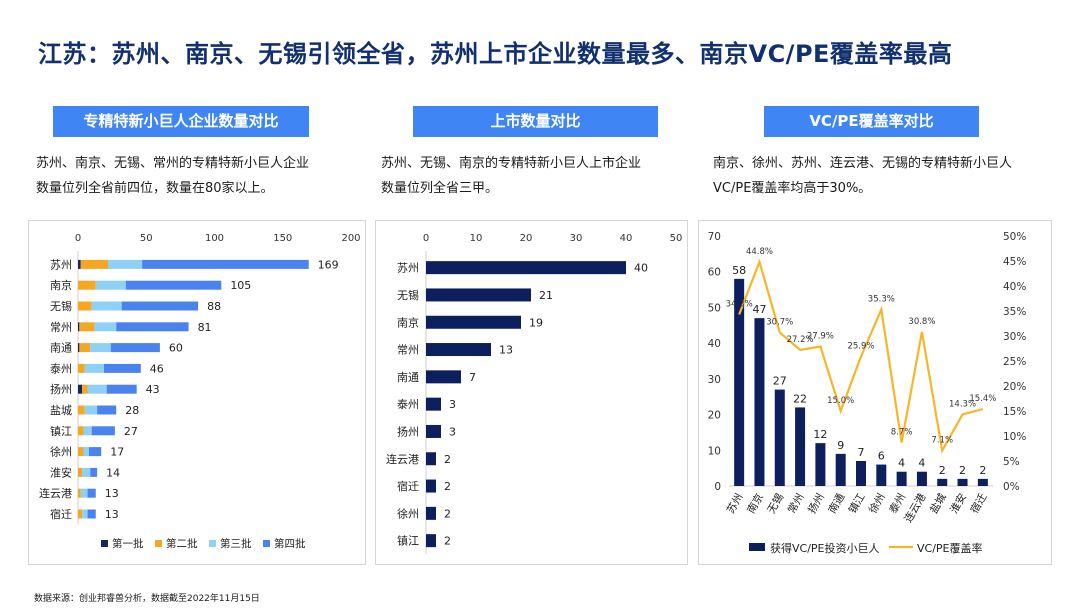 This screenshot has height=608, width=1080. What do you see at coordinates (132, 410) in the screenshot?
I see `bar-total-label: 28` at bounding box center [132, 410].